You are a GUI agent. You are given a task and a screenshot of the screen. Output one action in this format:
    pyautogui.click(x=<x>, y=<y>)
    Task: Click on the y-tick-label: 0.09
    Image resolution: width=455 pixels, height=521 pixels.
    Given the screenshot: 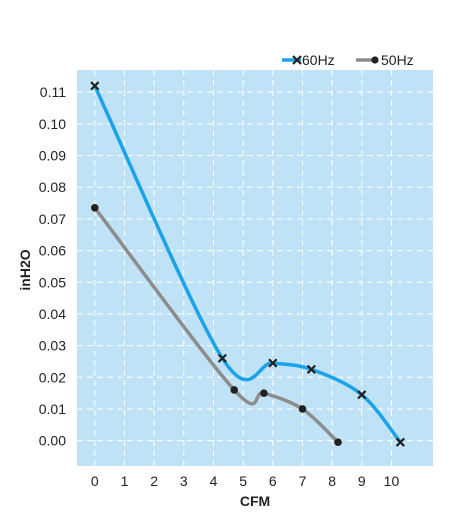 What is the action you would take?
    pyautogui.click(x=52, y=156)
    